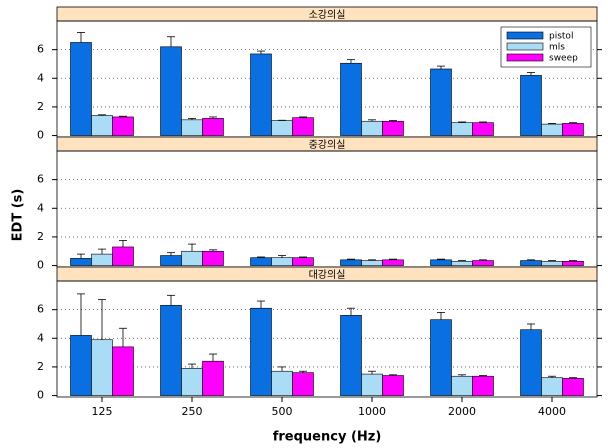 Image resolution: width=608 pixels, height=448 pixels. What do you see at coordinates (552, 411) in the screenshot?
I see `x-tick-label: 4000` at bounding box center [552, 411].